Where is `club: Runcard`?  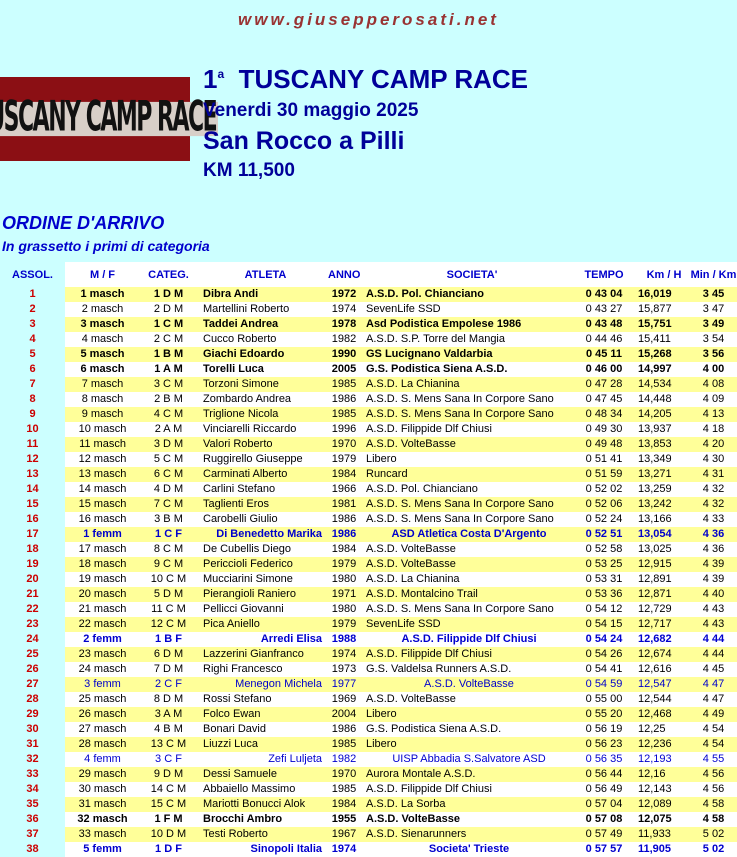
club: Runcard is located at coordinates (469, 474).